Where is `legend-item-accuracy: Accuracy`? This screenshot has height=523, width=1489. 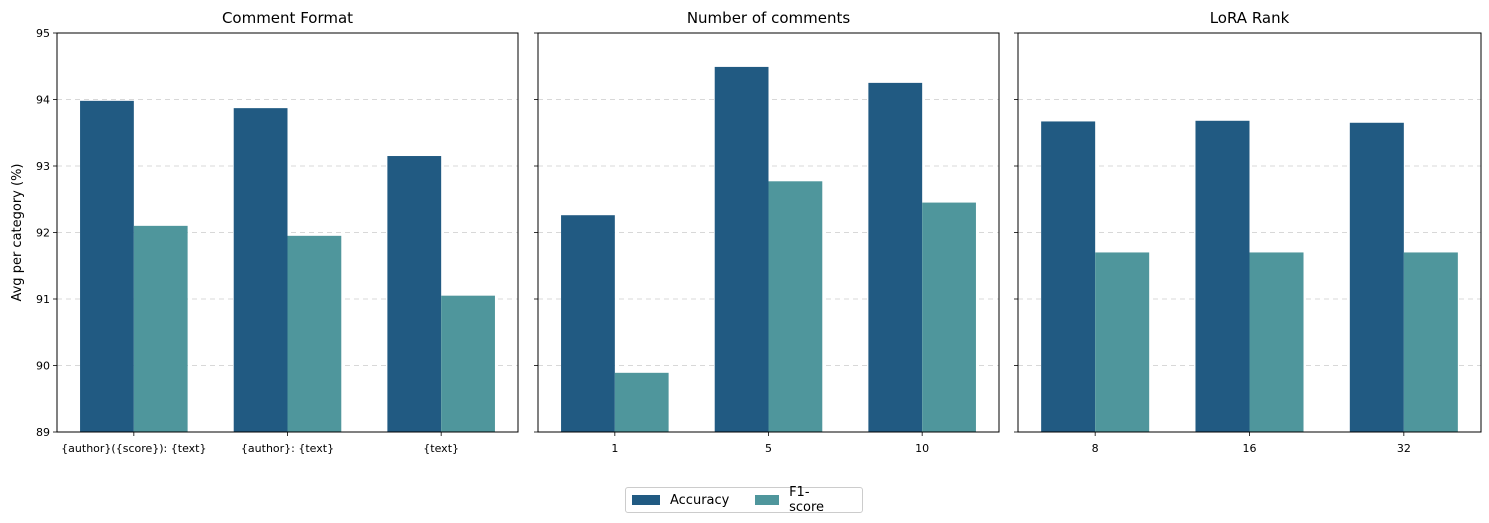 legend-item-accuracy: Accuracy is located at coordinates (680, 500).